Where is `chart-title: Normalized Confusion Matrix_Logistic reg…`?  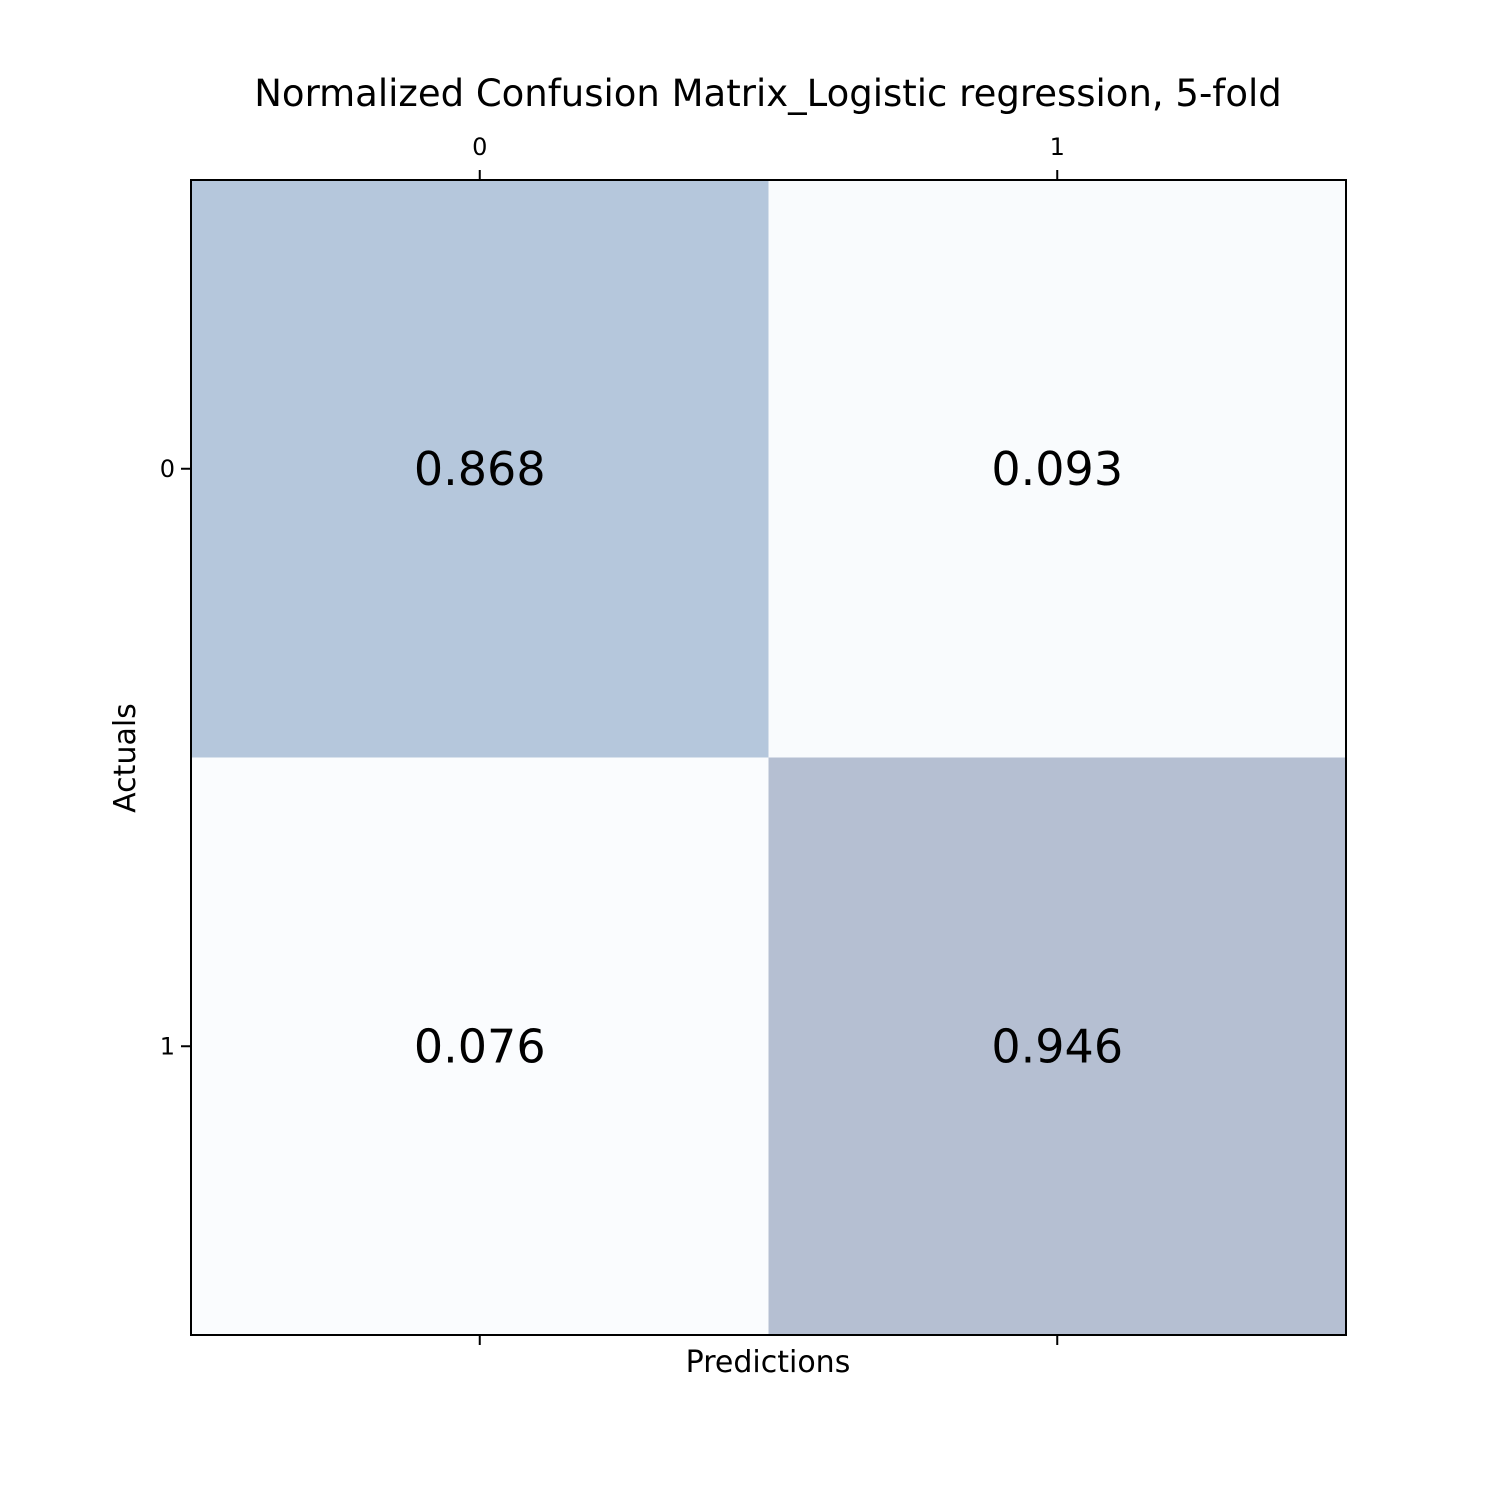 chart-title: Normalized Confusion Matrix_Logistic reg… is located at coordinates (768, 93).